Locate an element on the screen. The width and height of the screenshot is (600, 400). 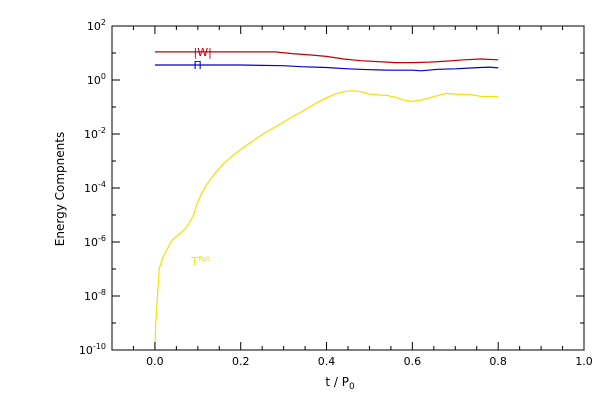
y-tick-label: 10⁻⁶ is located at coordinates (95, 241).